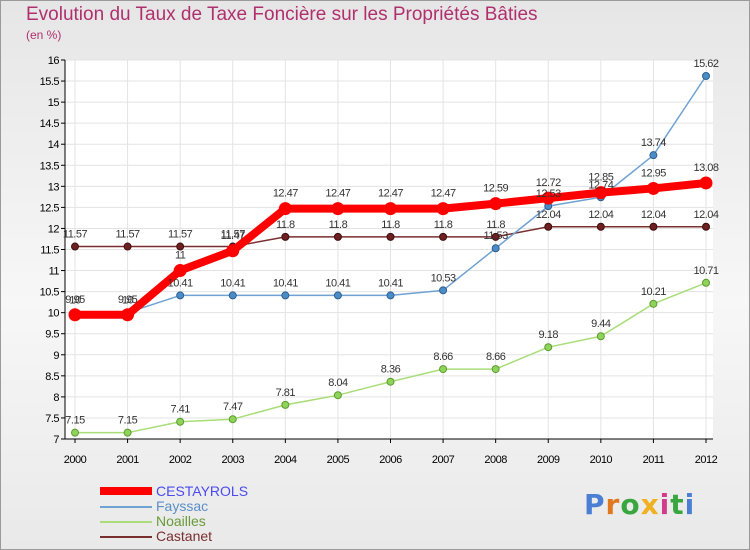 The height and width of the screenshot is (550, 750). Describe the element at coordinates (180, 460) in the screenshot. I see `x-tick-label-2: 2002` at that location.